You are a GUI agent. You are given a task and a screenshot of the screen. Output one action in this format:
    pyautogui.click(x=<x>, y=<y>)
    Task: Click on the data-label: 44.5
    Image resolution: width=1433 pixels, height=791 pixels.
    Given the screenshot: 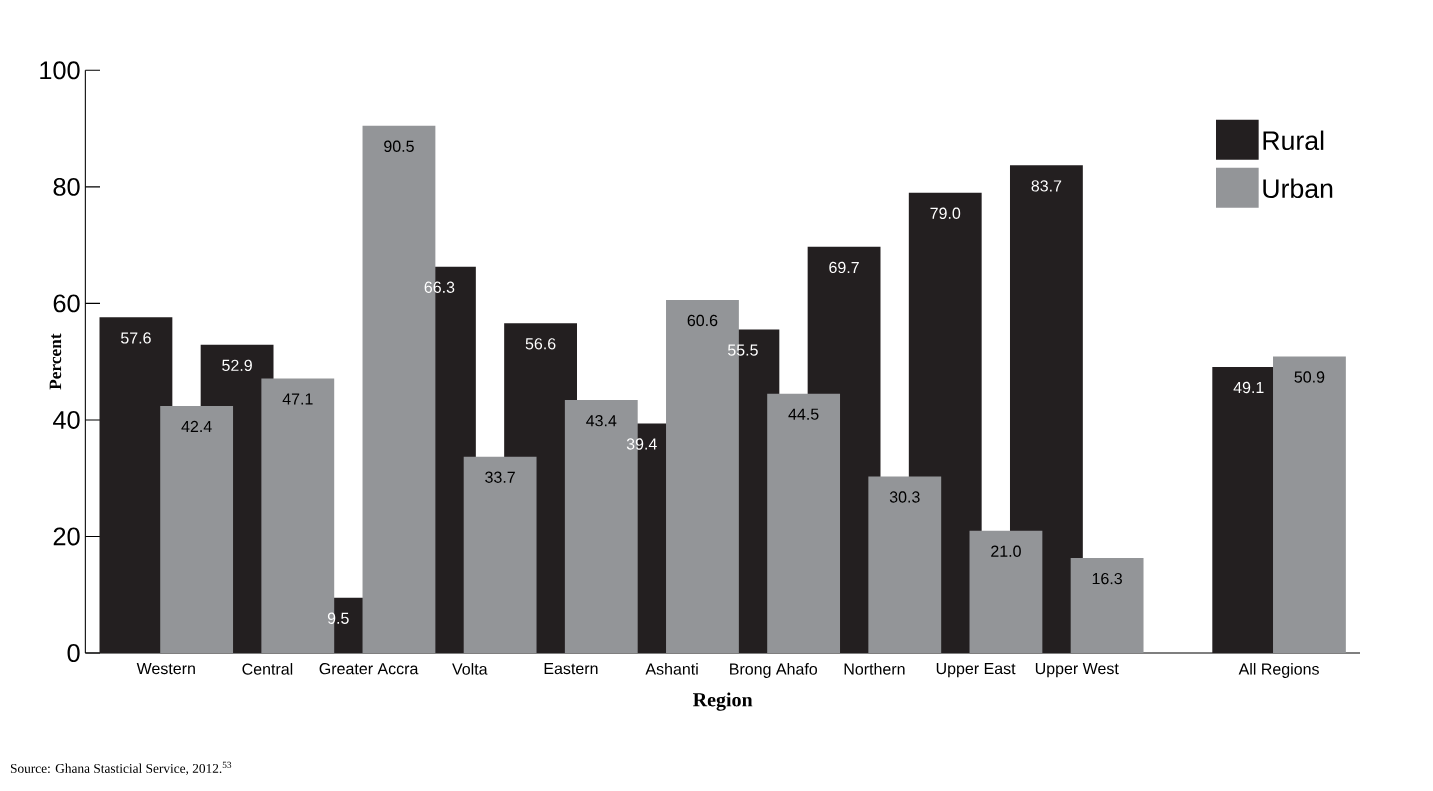 What is the action you would take?
    pyautogui.click(x=803, y=414)
    